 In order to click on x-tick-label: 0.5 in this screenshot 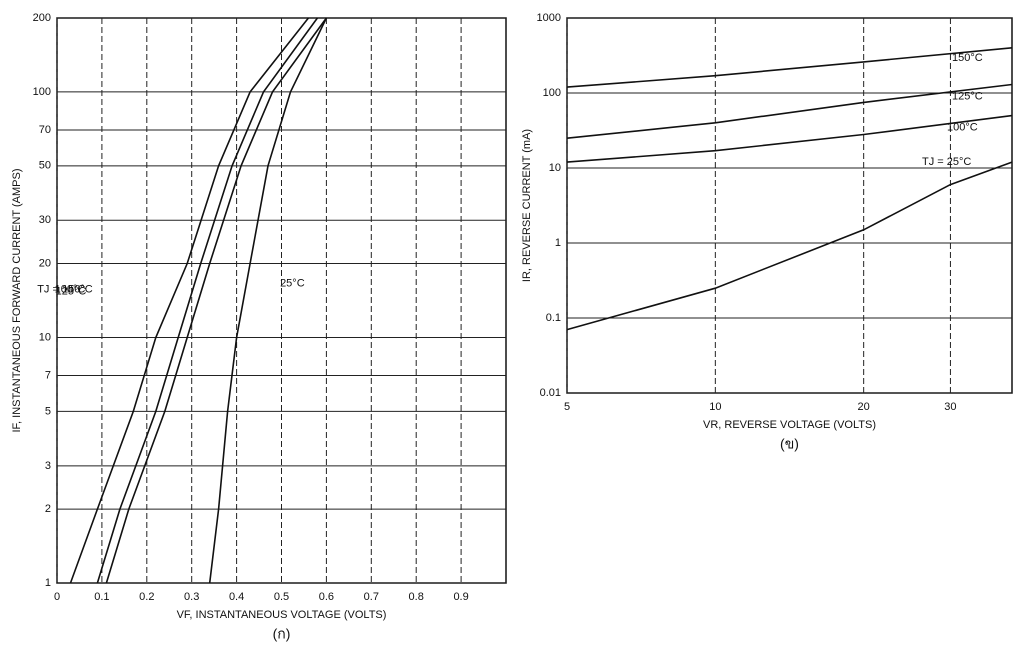, I will do `click(281, 597)`.